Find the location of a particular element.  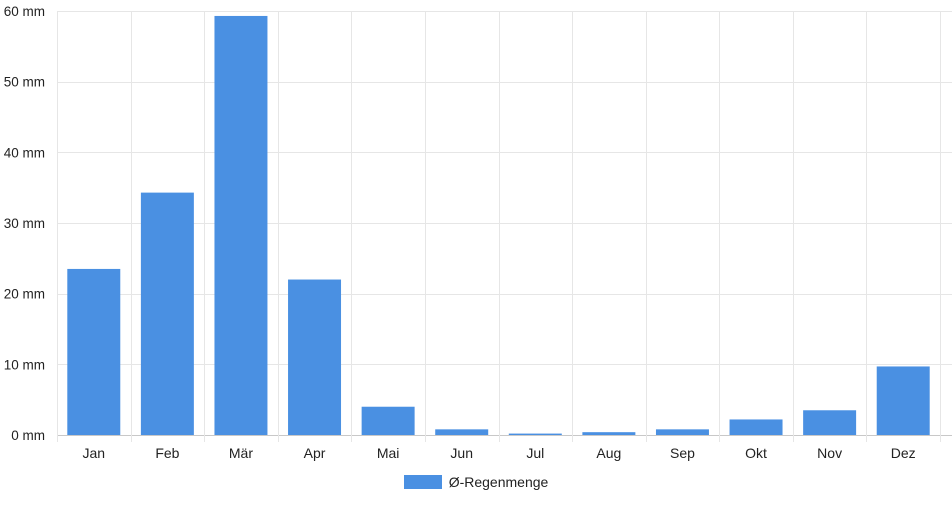

x-tick-label: Dez is located at coordinates (903, 453).